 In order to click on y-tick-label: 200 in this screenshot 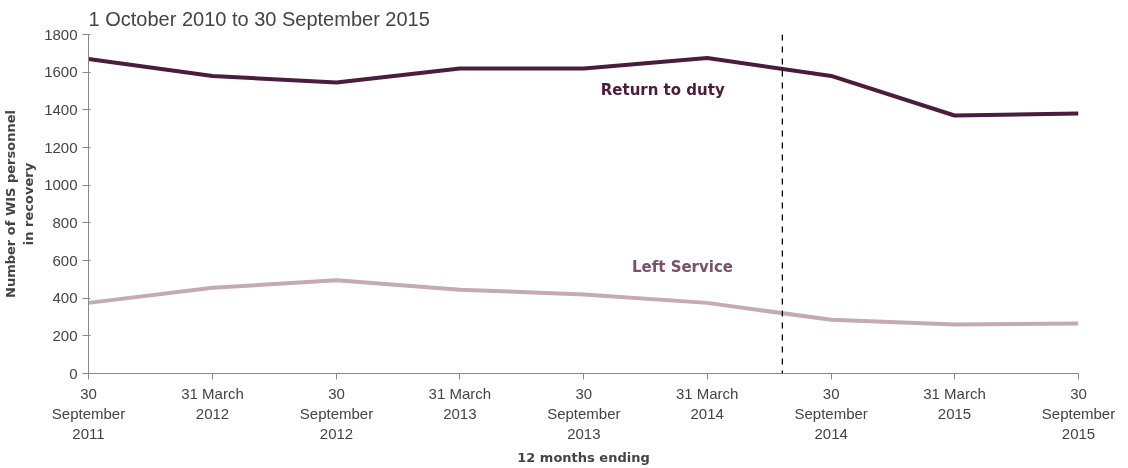, I will do `click(65, 335)`.